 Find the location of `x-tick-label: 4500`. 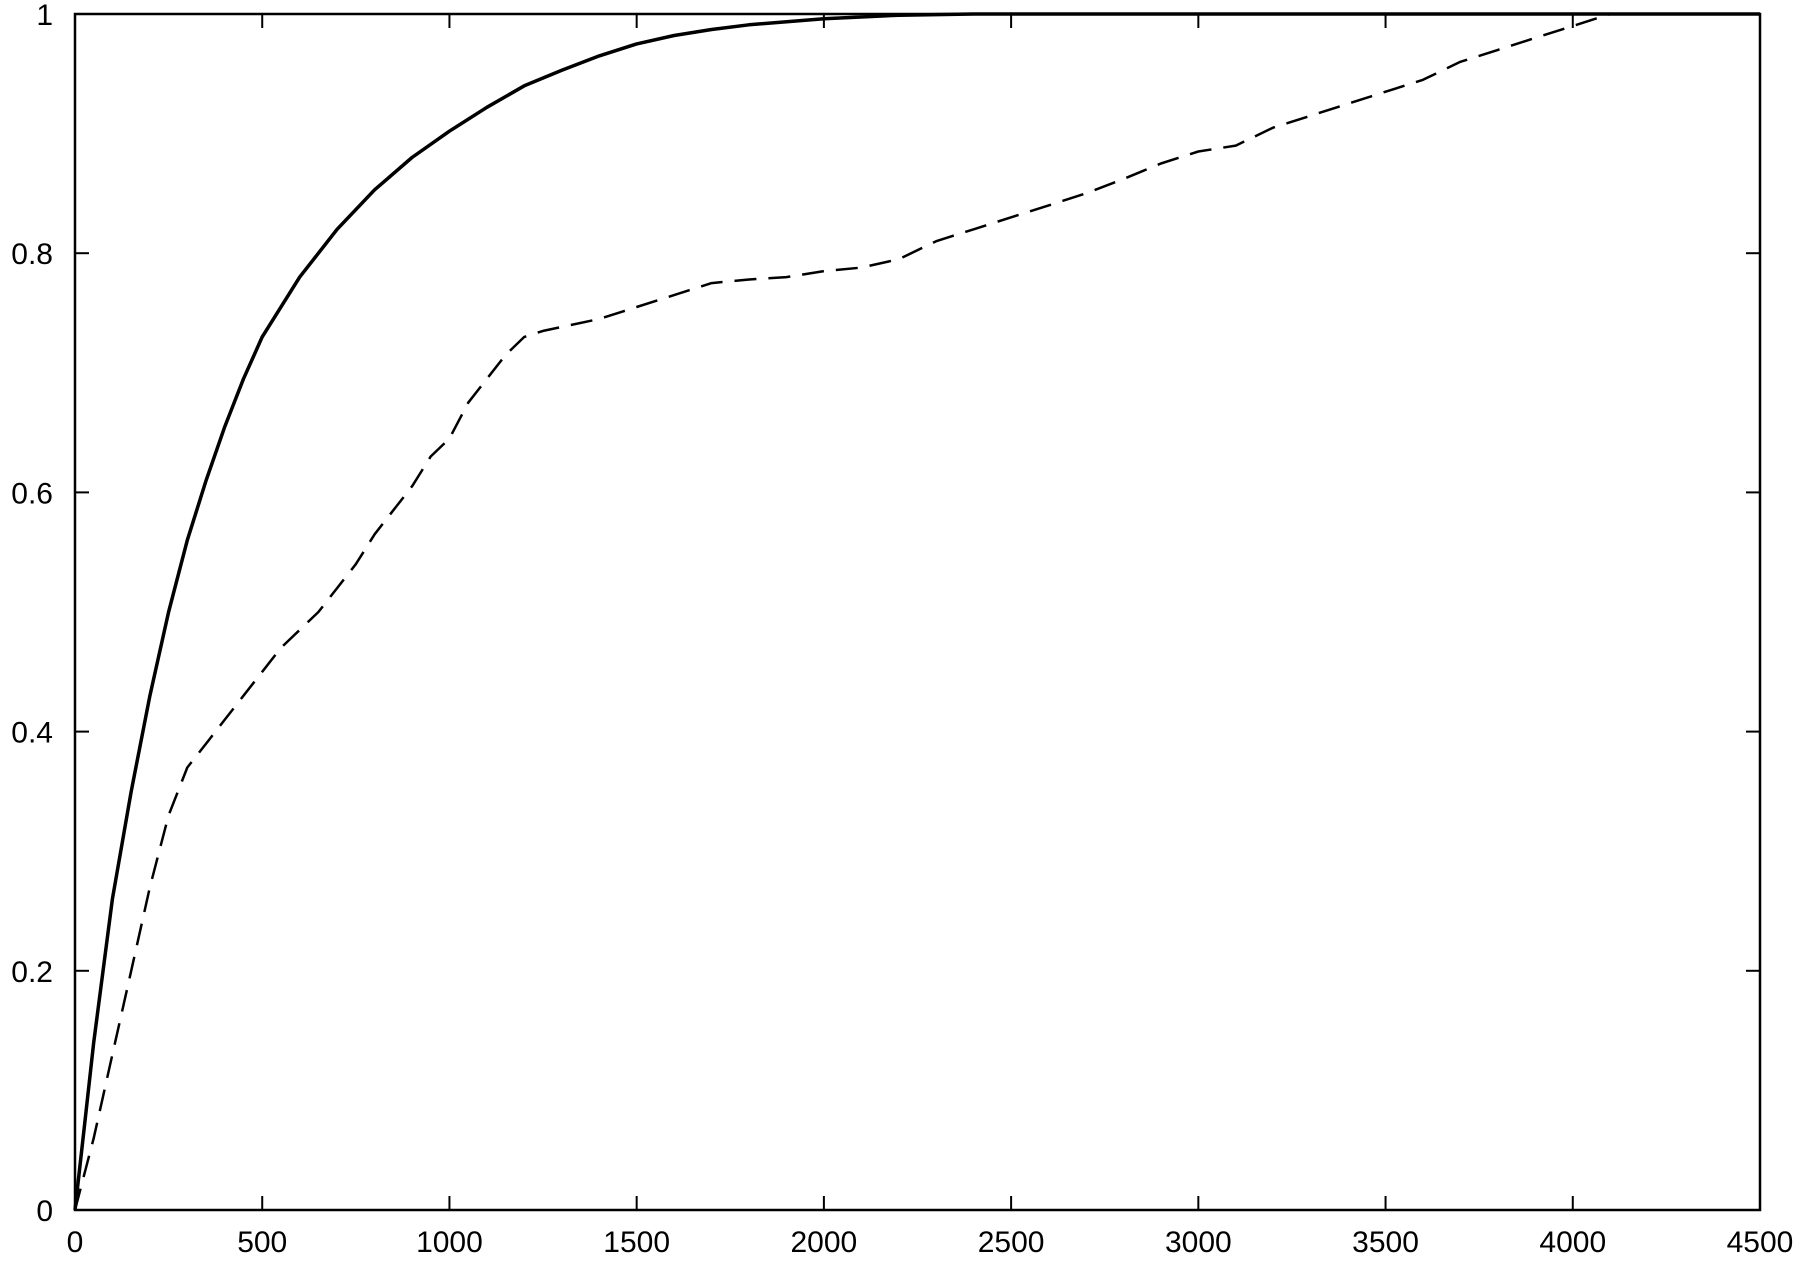

x-tick-label: 4500 is located at coordinates (1760, 1242).